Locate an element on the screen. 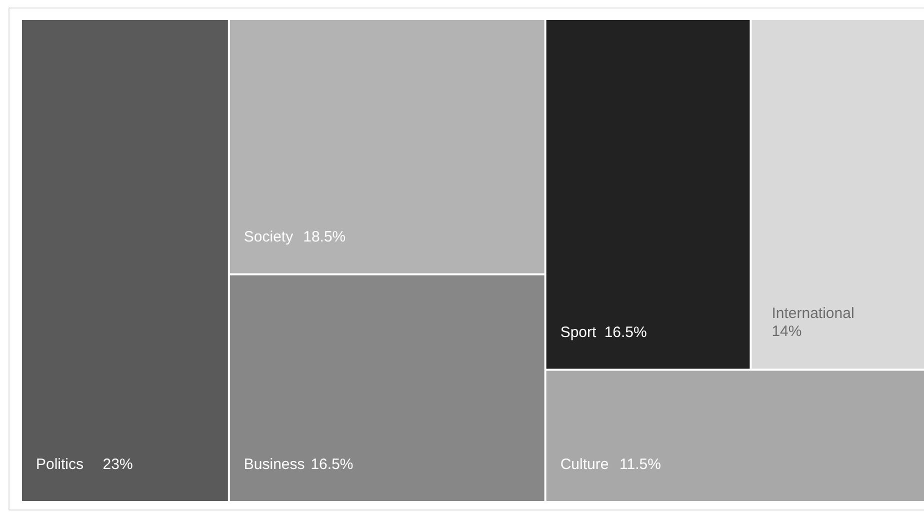 The width and height of the screenshot is (924, 512). category-label: Business is located at coordinates (274, 464).